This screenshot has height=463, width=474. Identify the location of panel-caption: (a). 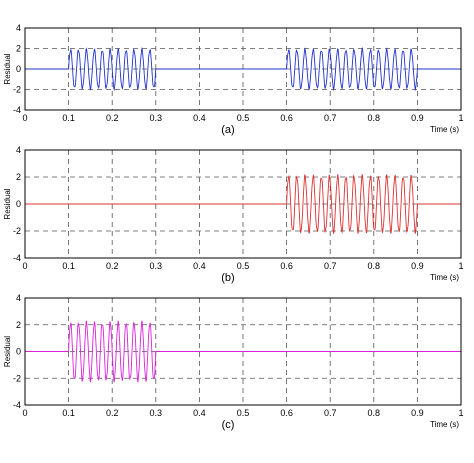
(227, 130).